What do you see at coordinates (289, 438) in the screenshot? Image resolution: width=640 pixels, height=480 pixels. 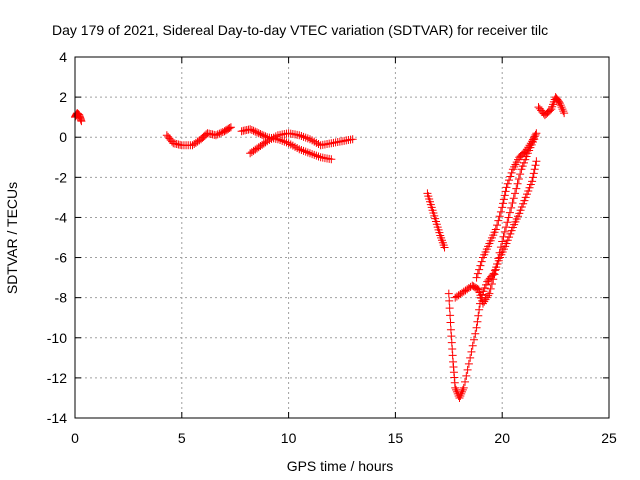 I see `x-tick-label: 10` at bounding box center [289, 438].